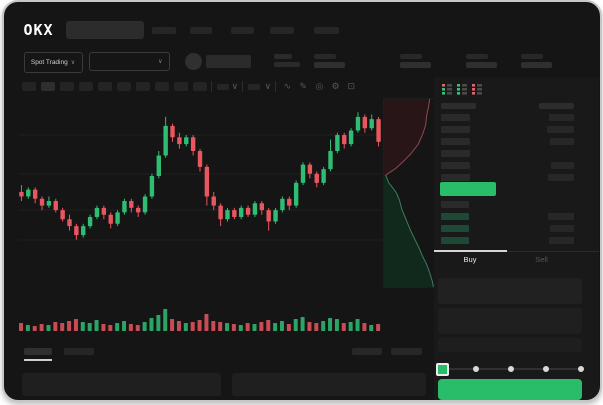  I want to click on last-price-highlight, so click(467, 189).